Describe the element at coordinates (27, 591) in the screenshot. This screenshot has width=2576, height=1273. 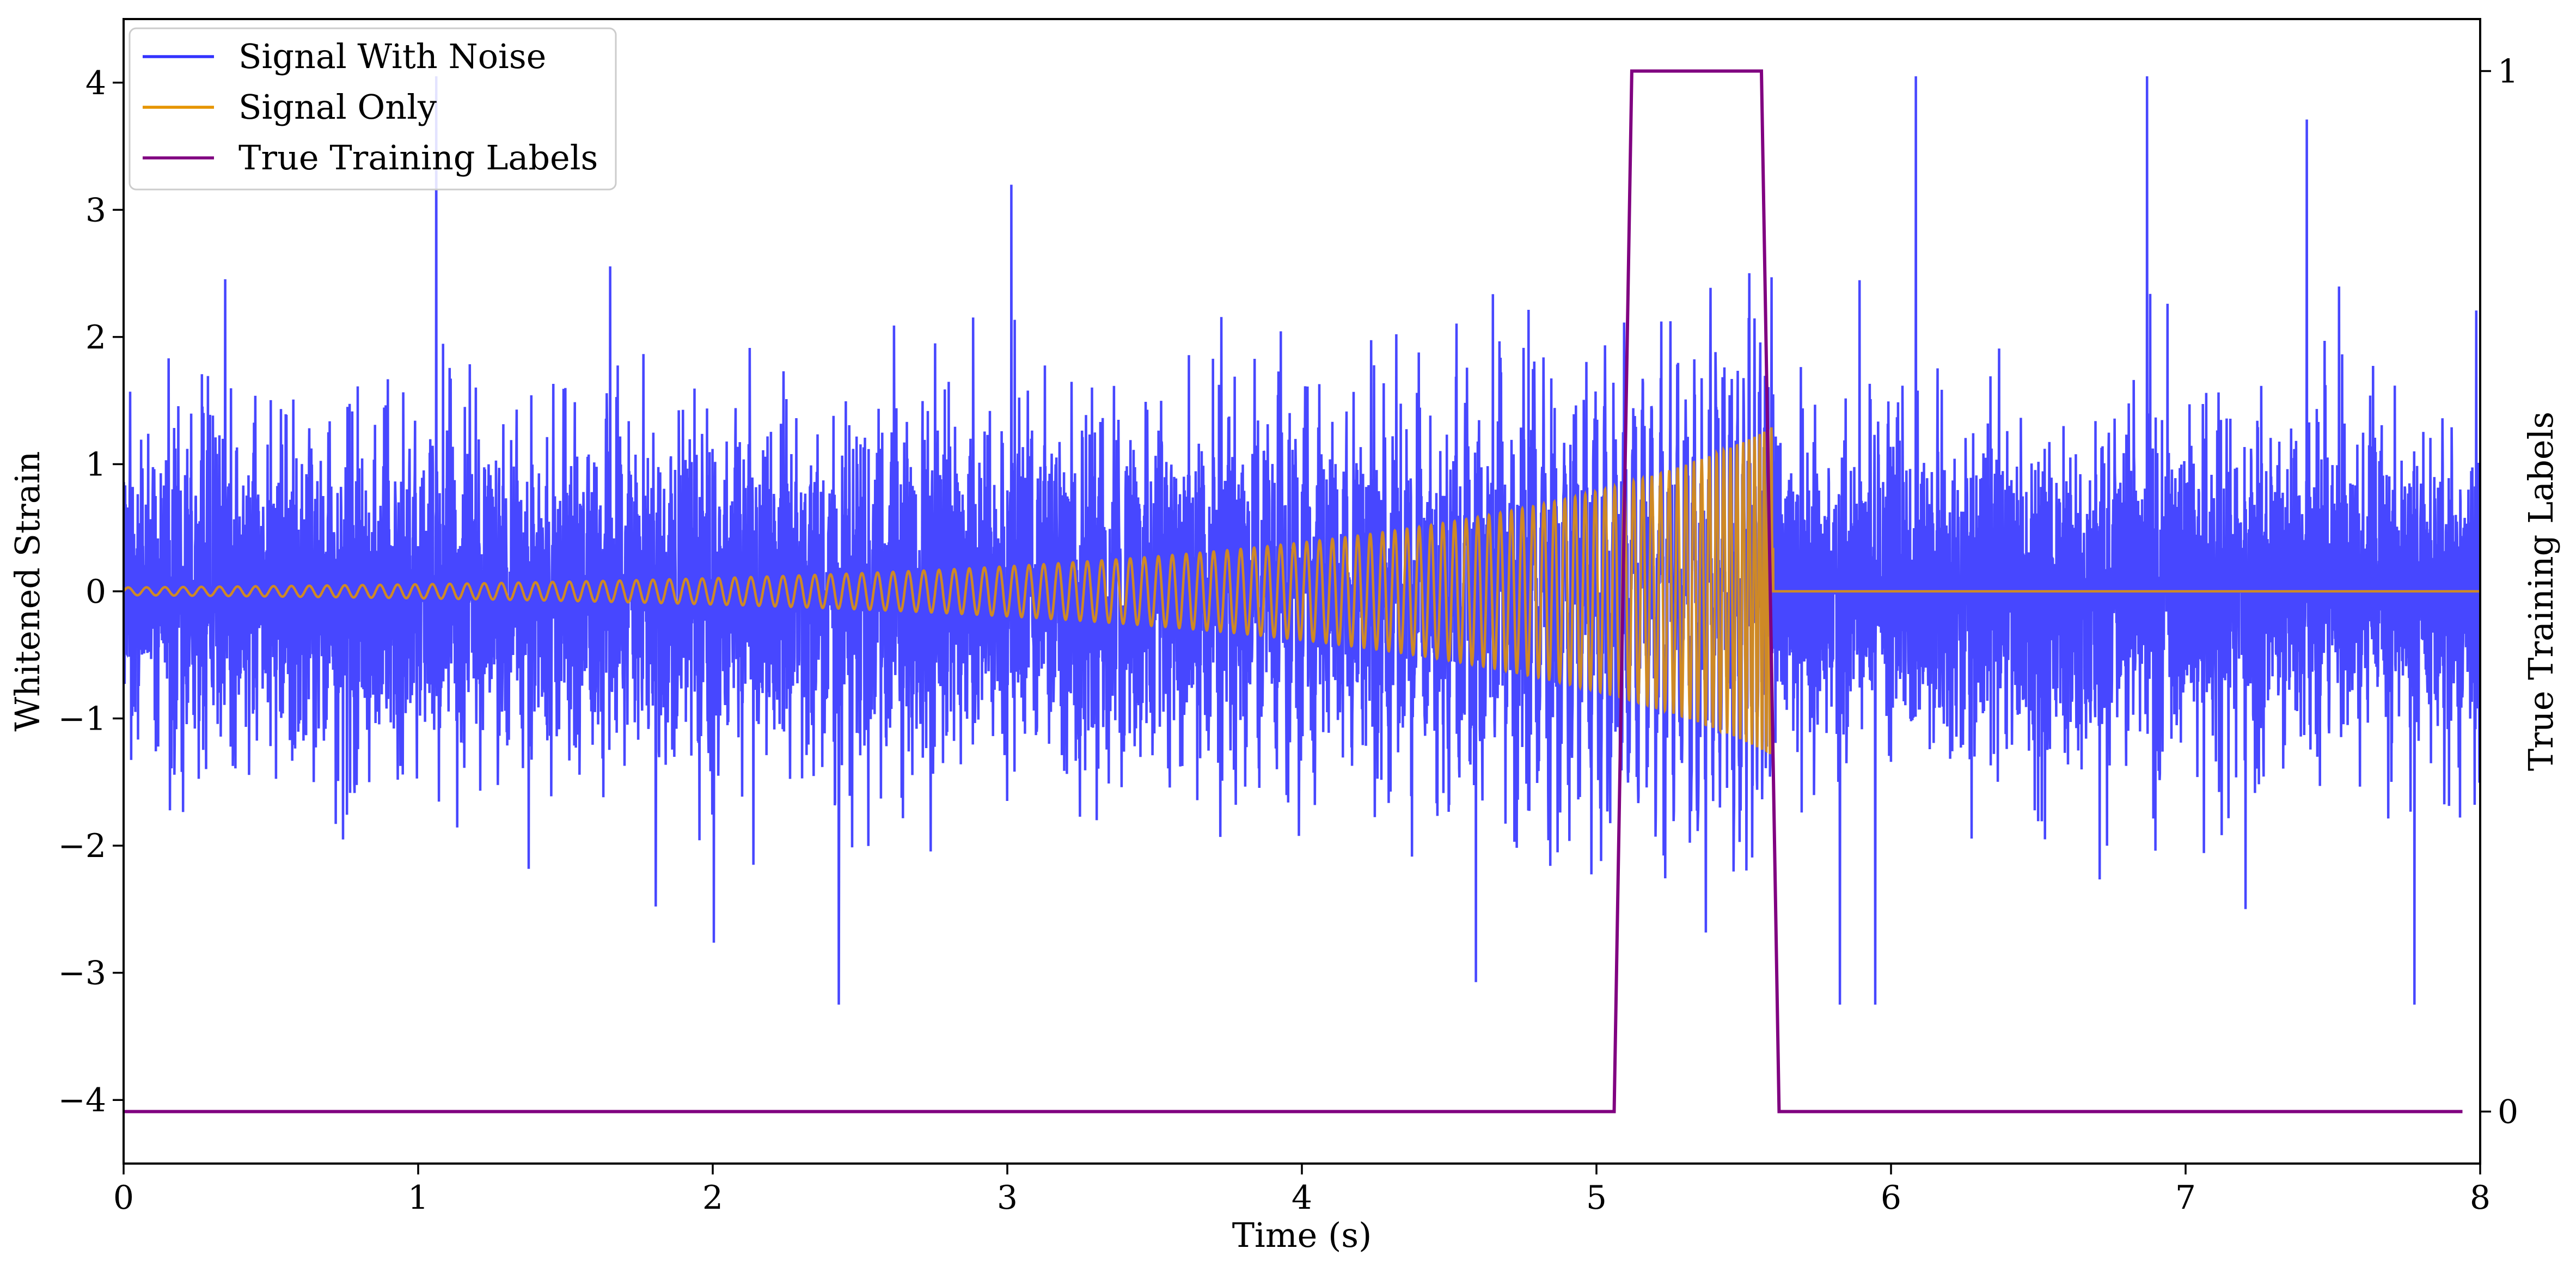
I see `y-axis-title: Whitened Strain` at that location.